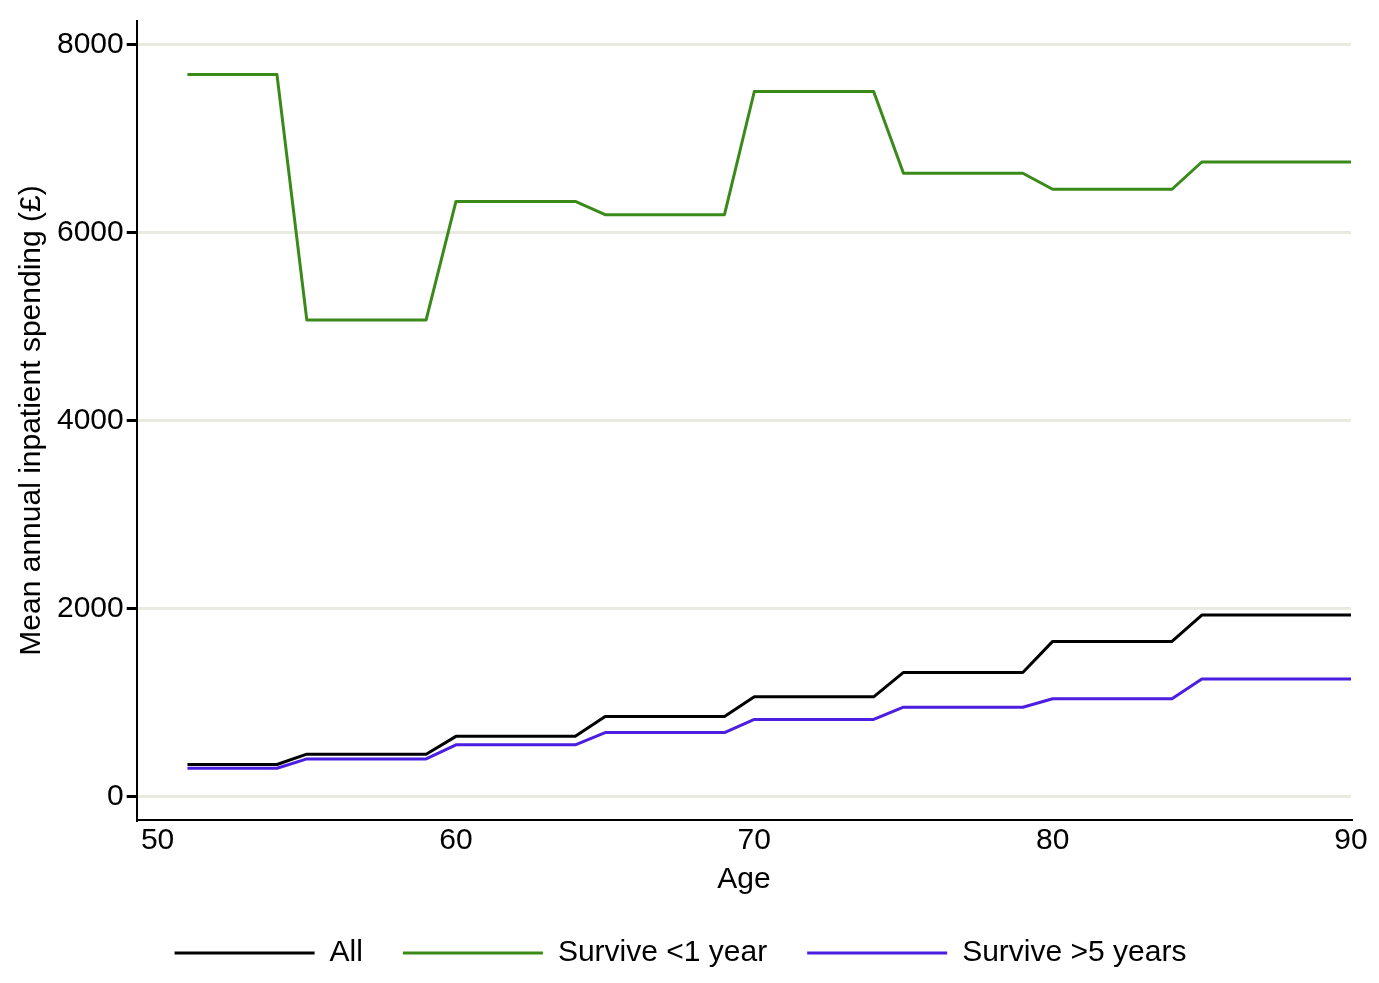 This screenshot has width=1379, height=983. Describe the element at coordinates (754, 839) in the screenshot. I see `x-tick-label: 70` at that location.